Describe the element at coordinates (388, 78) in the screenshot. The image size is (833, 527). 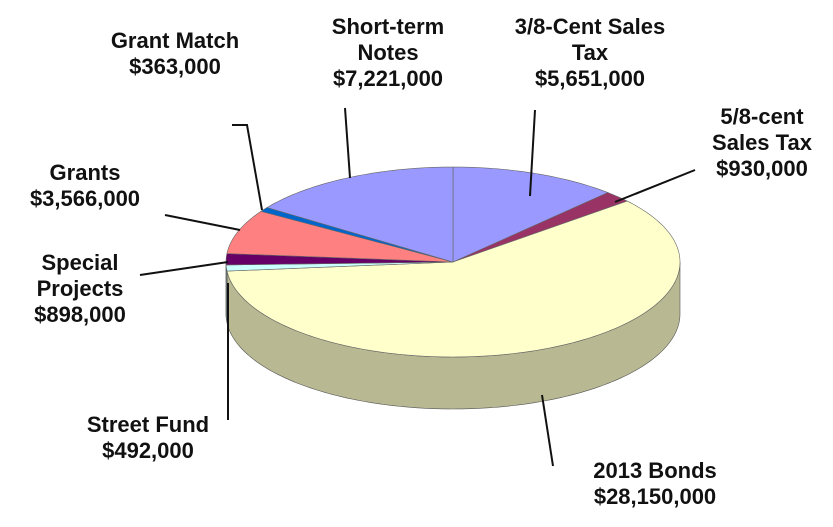
I see `slice-value: $7,221,000` at that location.